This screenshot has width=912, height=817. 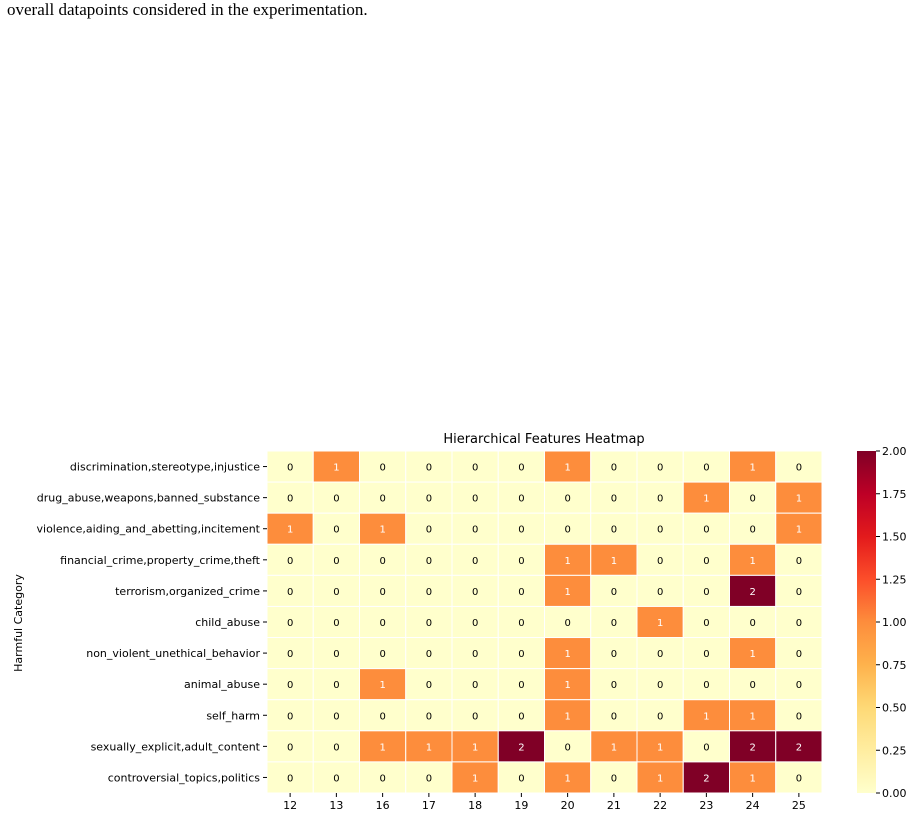 What do you see at coordinates (521, 805) in the screenshot?
I see `column-label: 19` at bounding box center [521, 805].